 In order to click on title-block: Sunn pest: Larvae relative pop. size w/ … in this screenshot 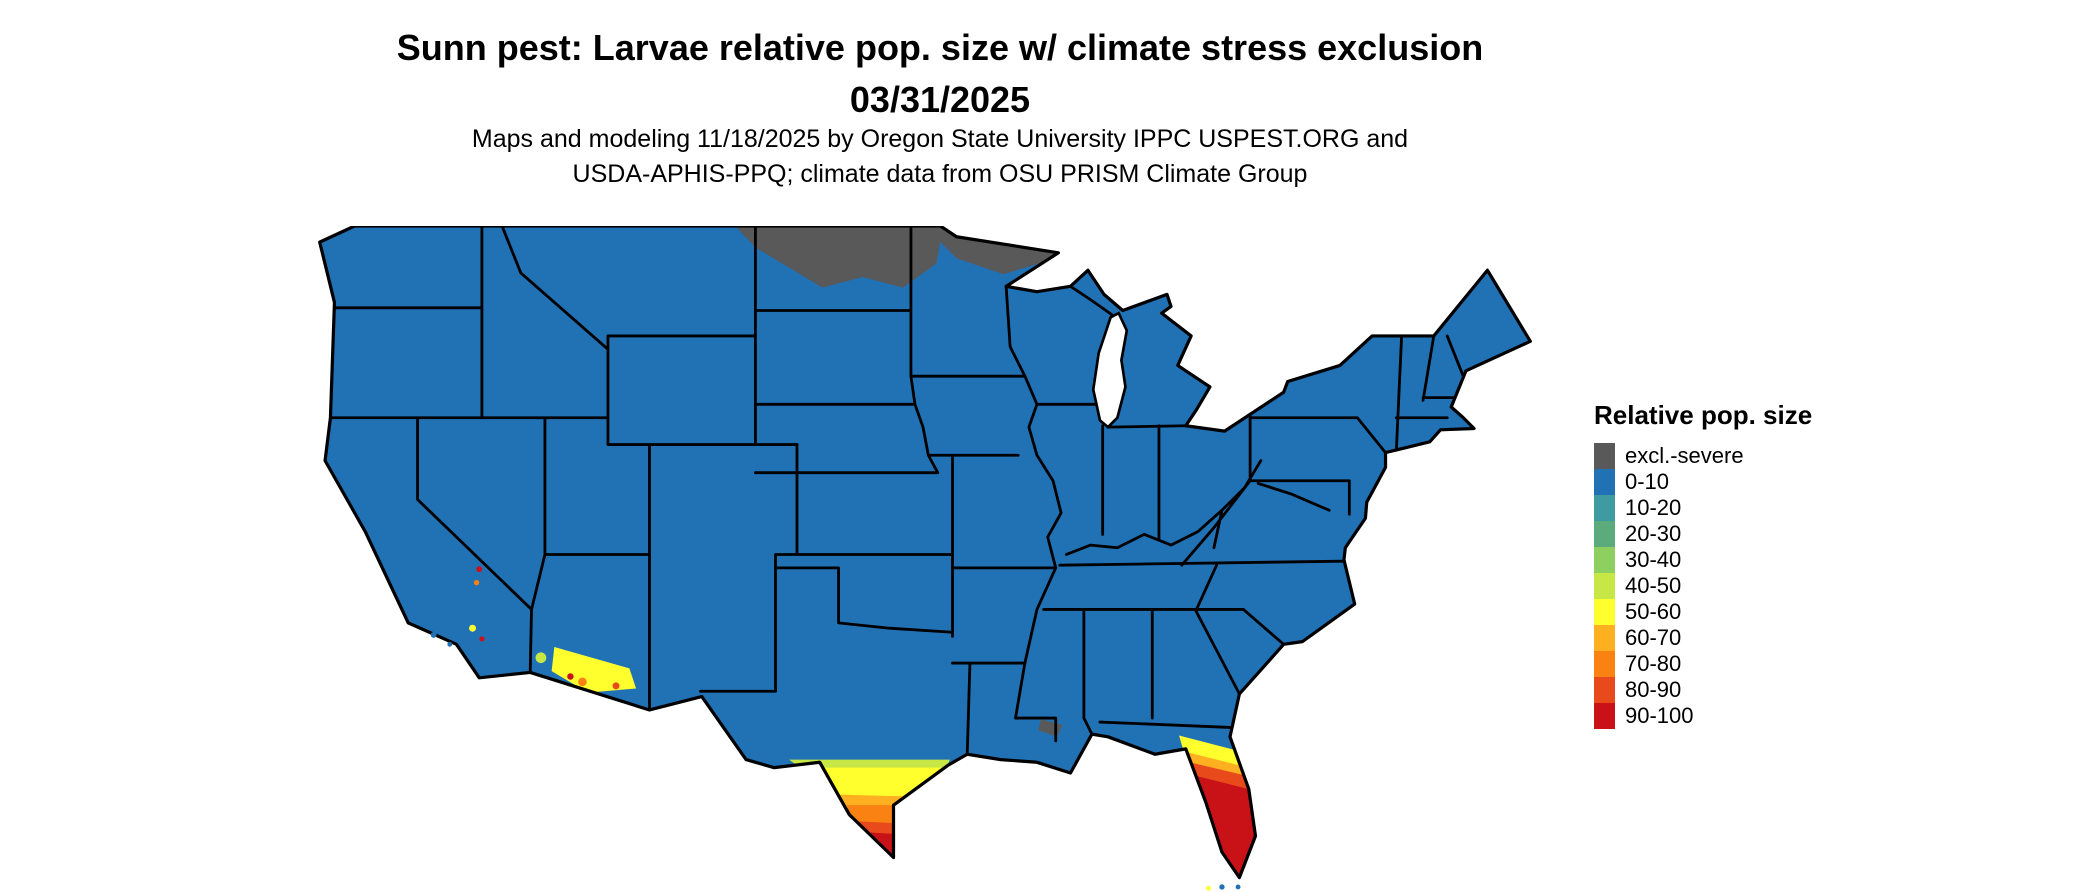, I will do `click(940, 74)`.